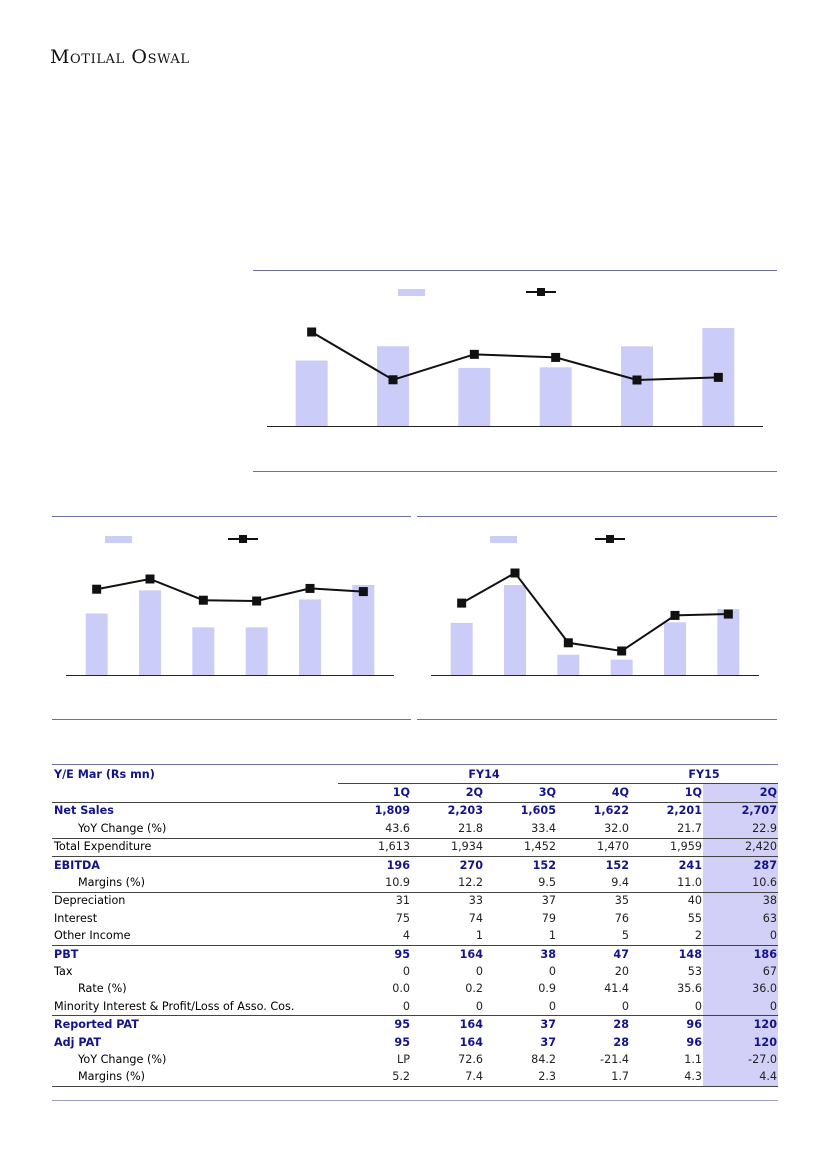  What do you see at coordinates (547, 989) in the screenshot?
I see `row-value: 0.9` at bounding box center [547, 989].